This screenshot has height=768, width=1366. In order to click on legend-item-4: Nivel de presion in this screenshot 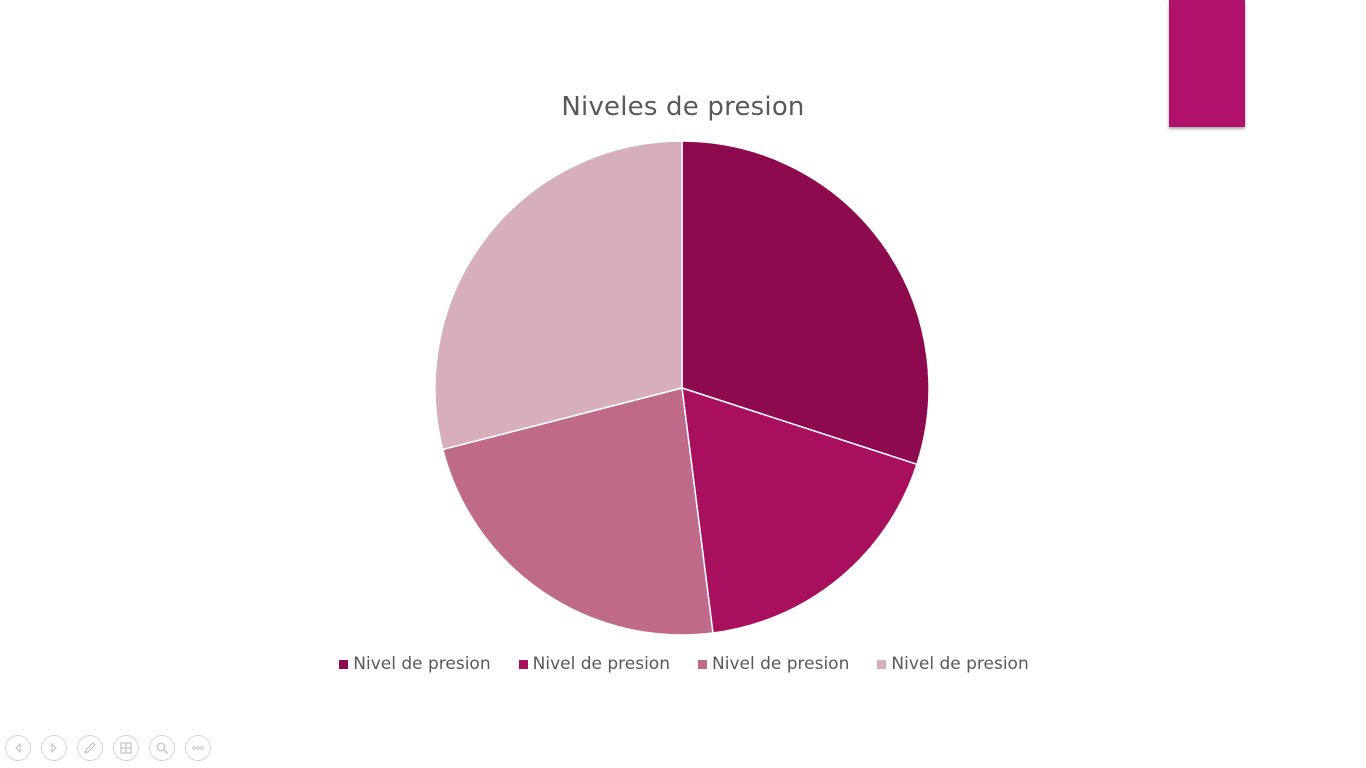, I will do `click(953, 664)`.